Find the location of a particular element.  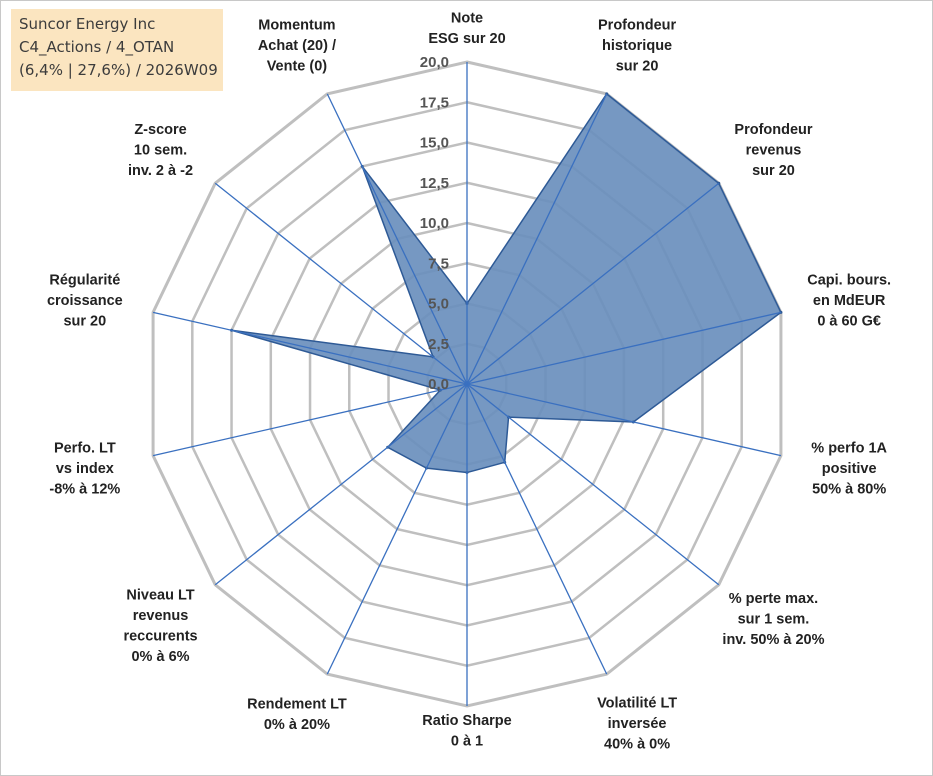

axis-label-line: -8% à 12% is located at coordinates (84, 489).